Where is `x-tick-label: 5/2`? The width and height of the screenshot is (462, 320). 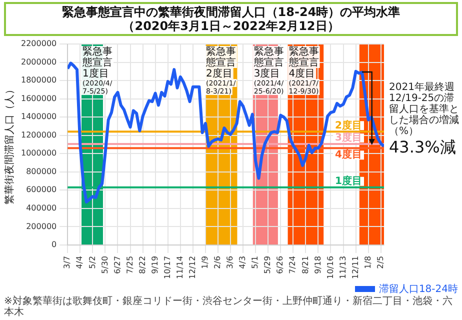 x-tick-label: 5/2 is located at coordinates (92, 262).